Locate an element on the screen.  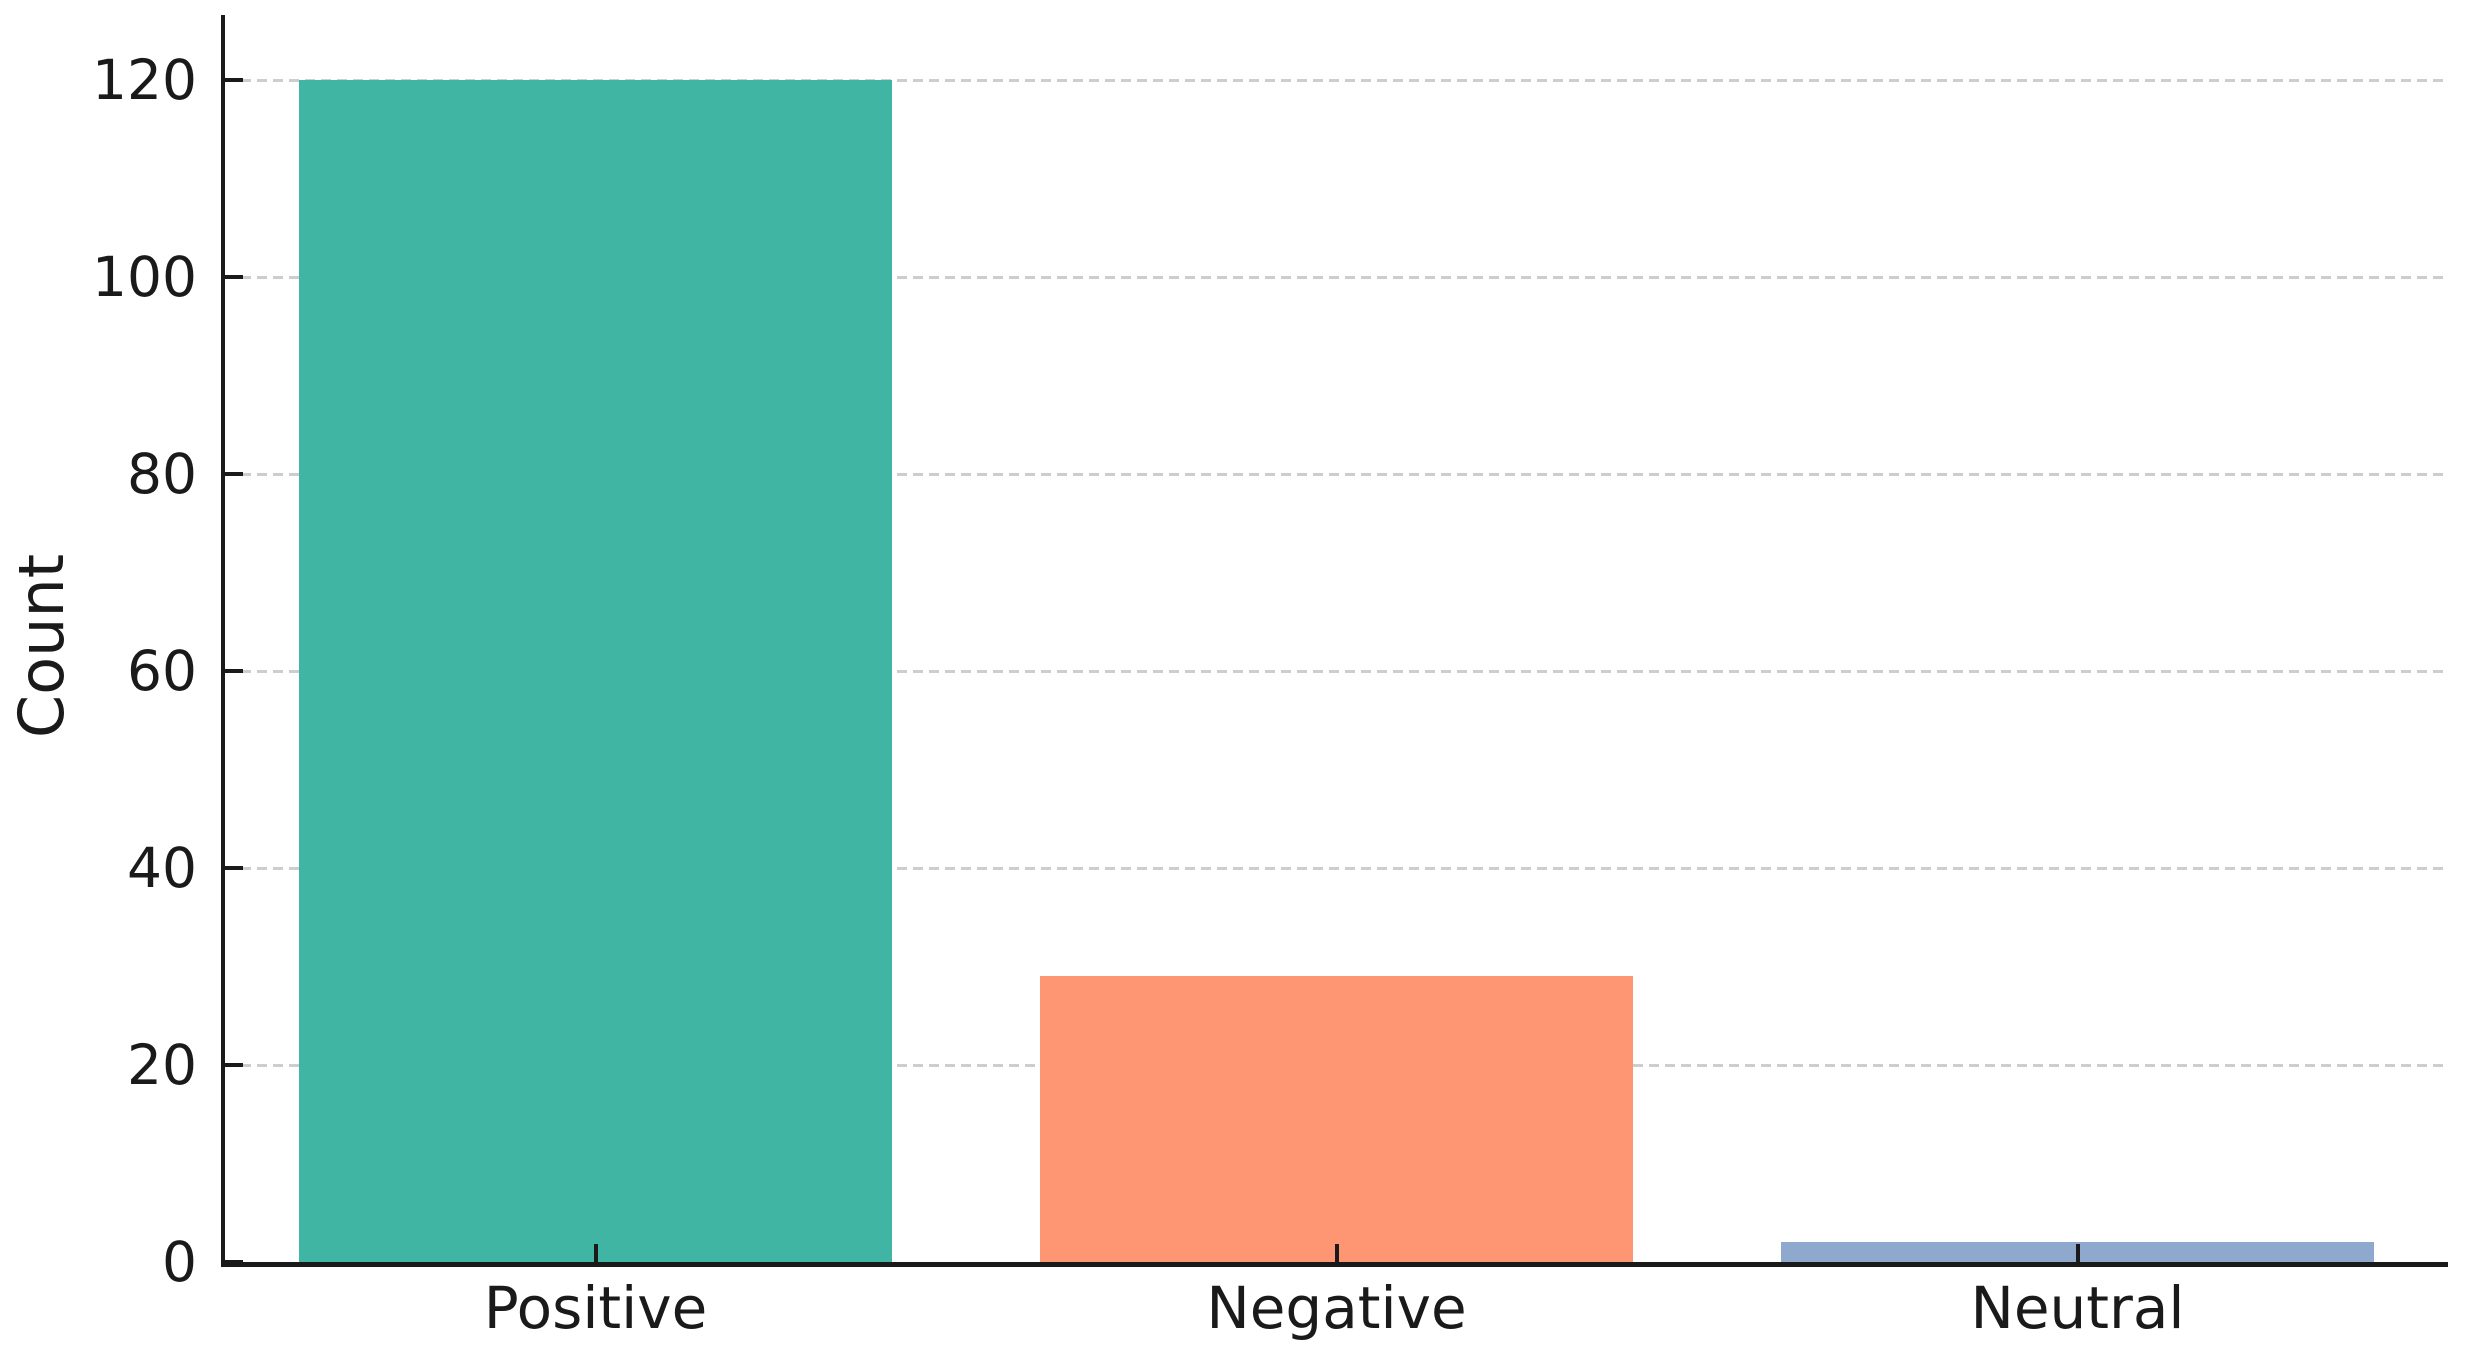
x-tick-label-neutral: Neutral is located at coordinates (2077, 1308).